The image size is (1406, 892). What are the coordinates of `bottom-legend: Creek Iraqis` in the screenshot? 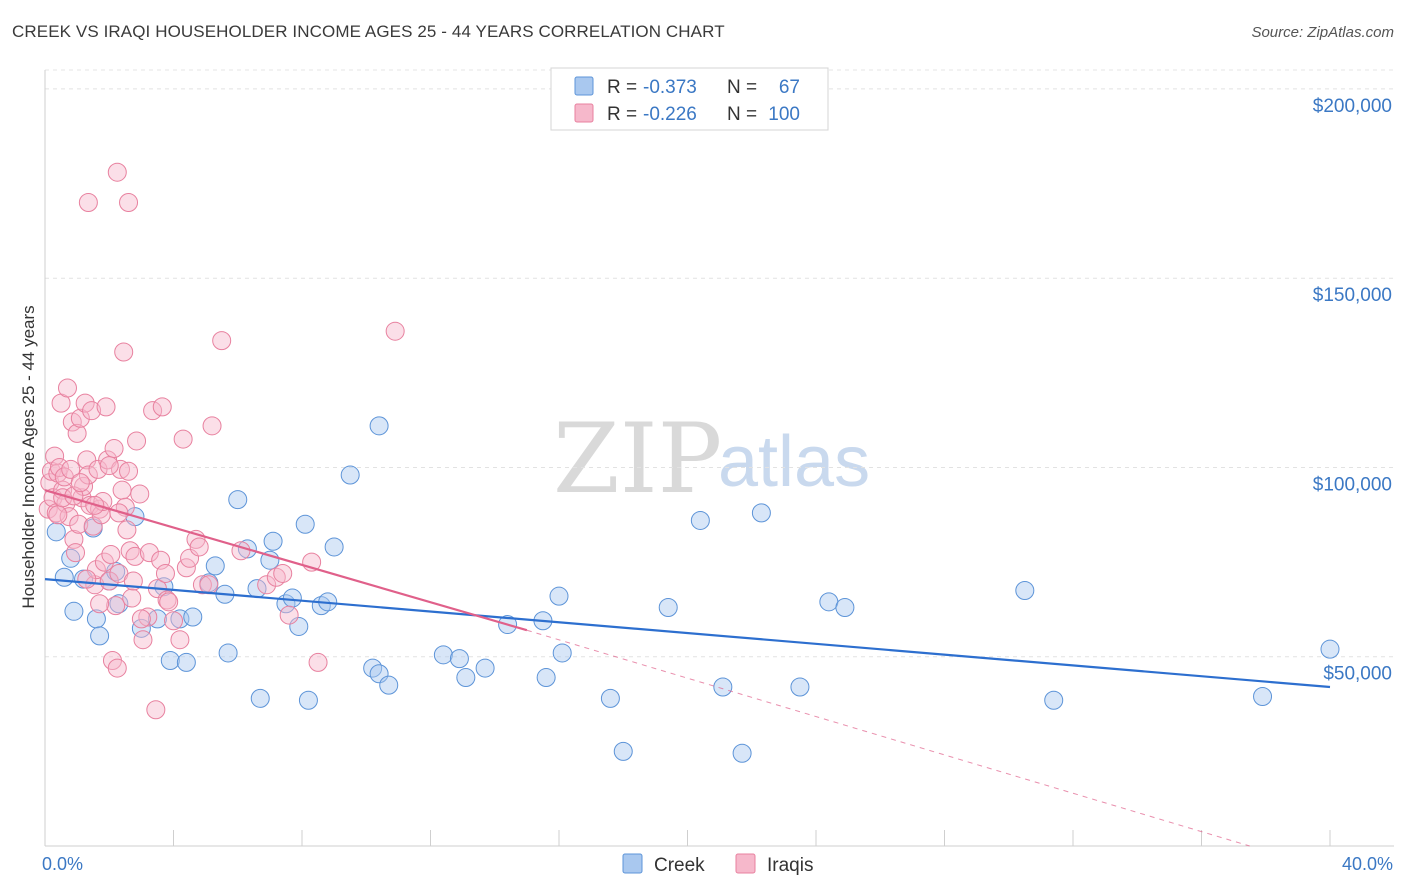 It's located at (717, 864).